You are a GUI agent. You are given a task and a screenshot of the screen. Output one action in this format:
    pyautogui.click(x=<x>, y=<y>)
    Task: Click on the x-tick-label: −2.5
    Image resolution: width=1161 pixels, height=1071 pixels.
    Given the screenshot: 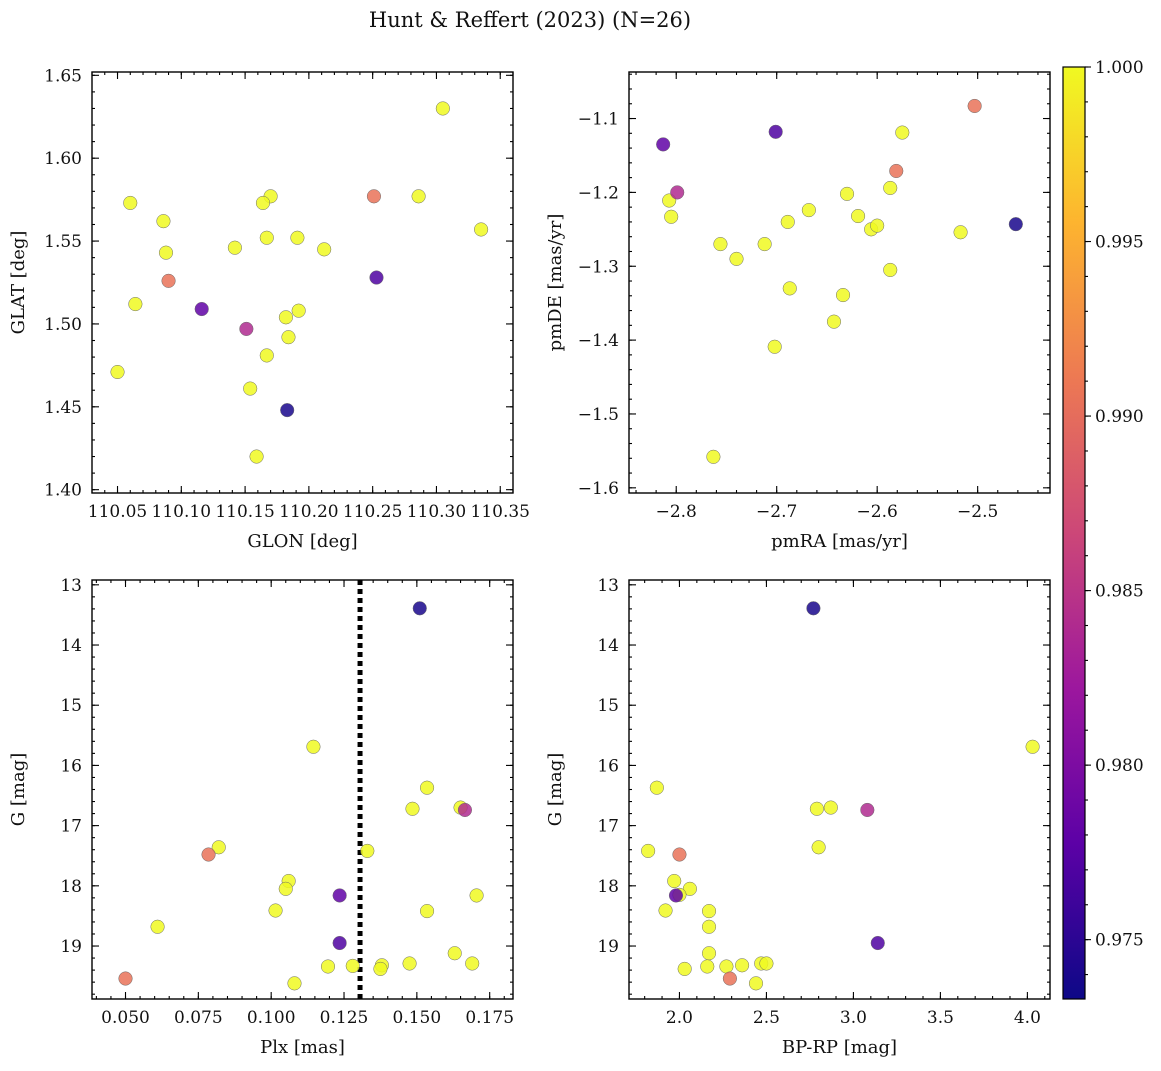 What is the action you would take?
    pyautogui.click(x=977, y=512)
    